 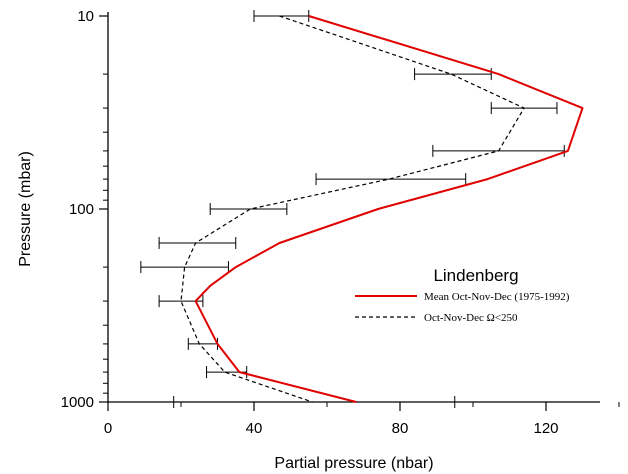 What do you see at coordinates (25, 209) in the screenshot?
I see `y-axis-label: Pressure (mbar)` at bounding box center [25, 209].